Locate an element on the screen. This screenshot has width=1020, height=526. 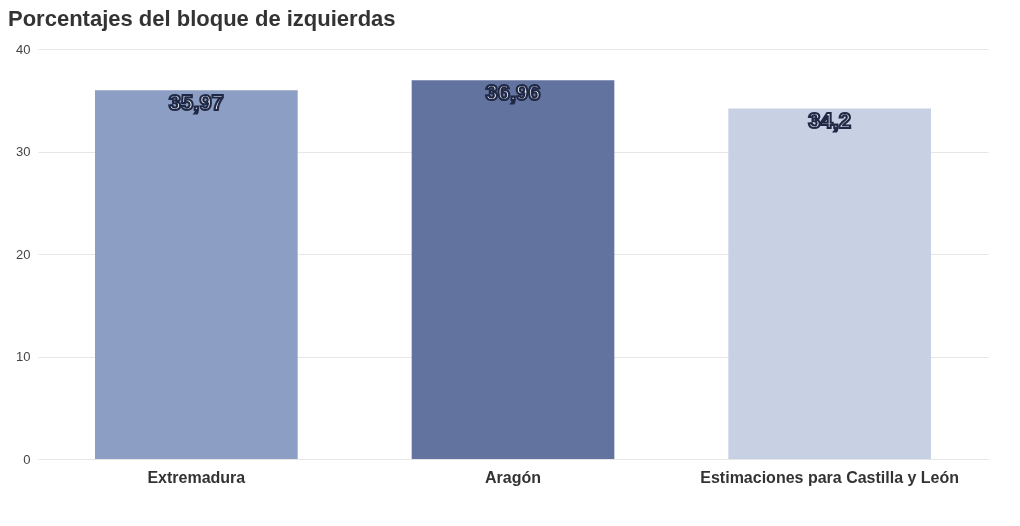
y-tick-label: 10 is located at coordinates (23, 356).